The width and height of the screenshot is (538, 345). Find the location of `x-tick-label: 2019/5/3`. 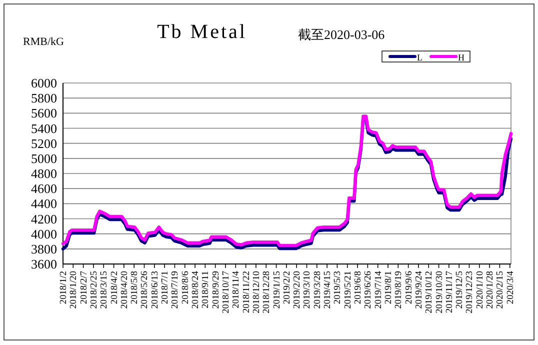

x-tick-label: 2019/5/3 is located at coordinates (338, 287).